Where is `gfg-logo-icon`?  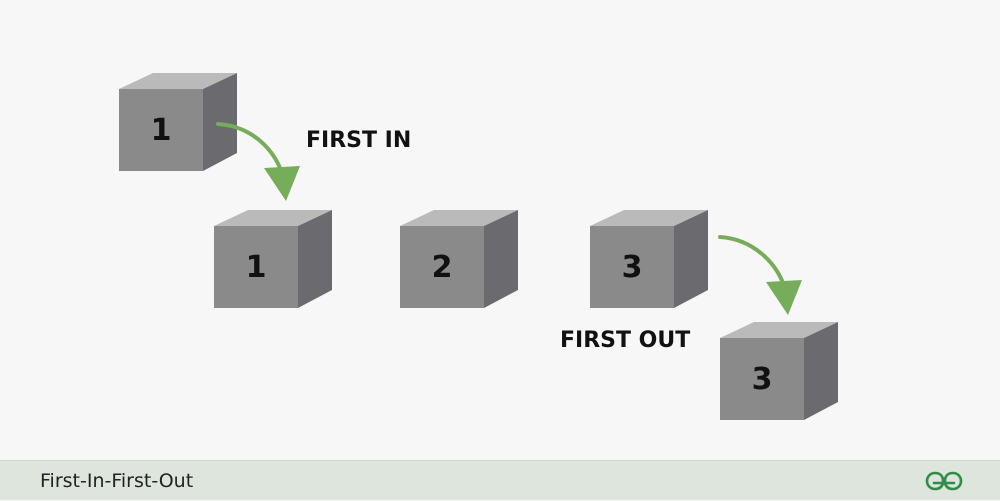 gfg-logo-icon is located at coordinates (944, 481).